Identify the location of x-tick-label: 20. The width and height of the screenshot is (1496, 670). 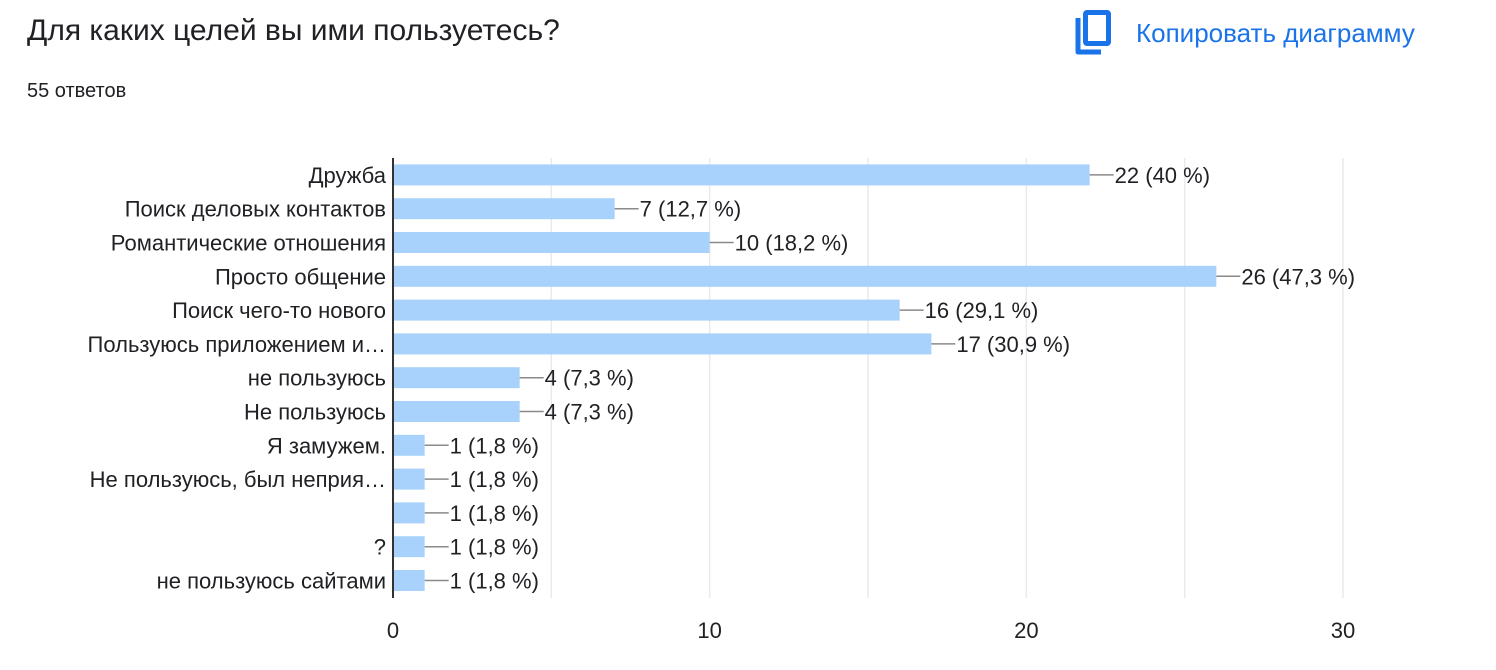
(1026, 630).